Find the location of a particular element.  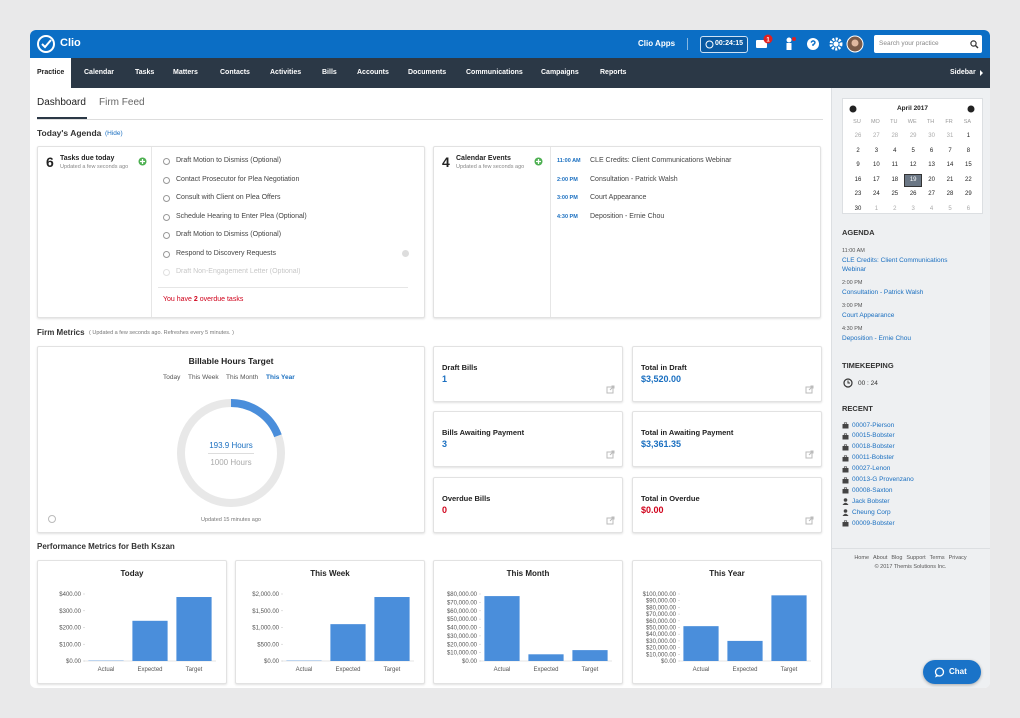

calendar-day: 10 is located at coordinates (876, 165).